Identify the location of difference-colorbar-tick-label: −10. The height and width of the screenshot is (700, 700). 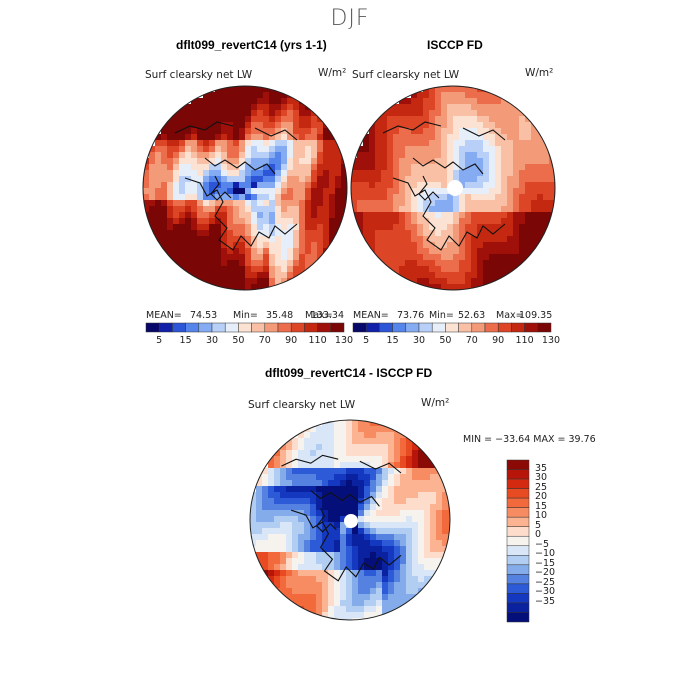
(545, 554).